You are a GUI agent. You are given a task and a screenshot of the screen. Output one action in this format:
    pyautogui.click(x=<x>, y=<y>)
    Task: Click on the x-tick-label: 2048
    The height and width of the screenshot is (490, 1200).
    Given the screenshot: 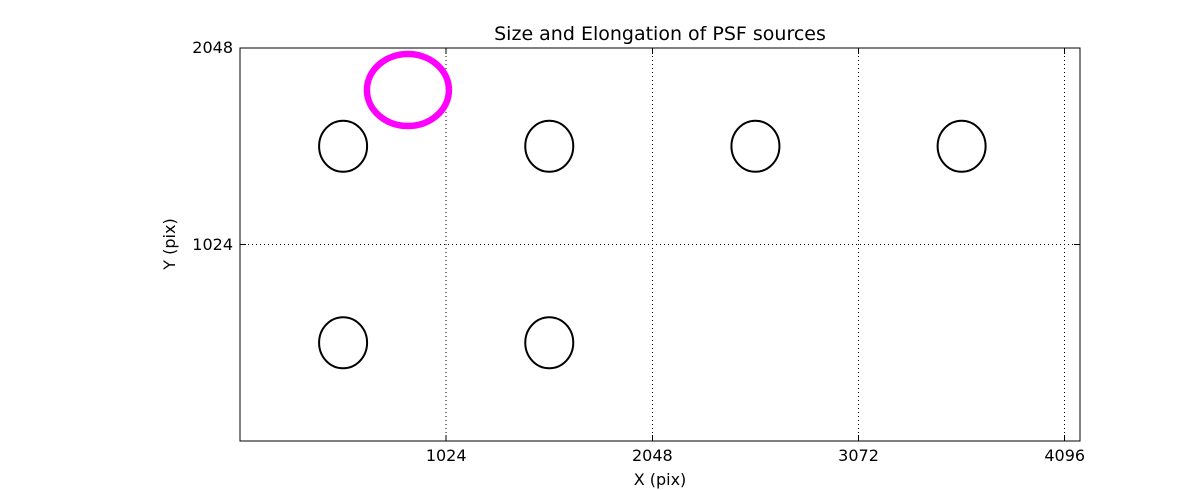 What is the action you would take?
    pyautogui.click(x=652, y=455)
    